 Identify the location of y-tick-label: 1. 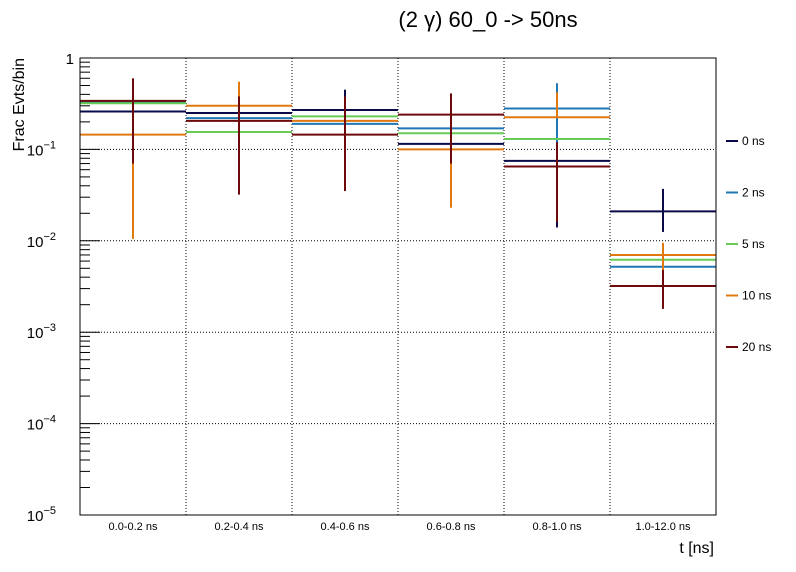
(70, 59).